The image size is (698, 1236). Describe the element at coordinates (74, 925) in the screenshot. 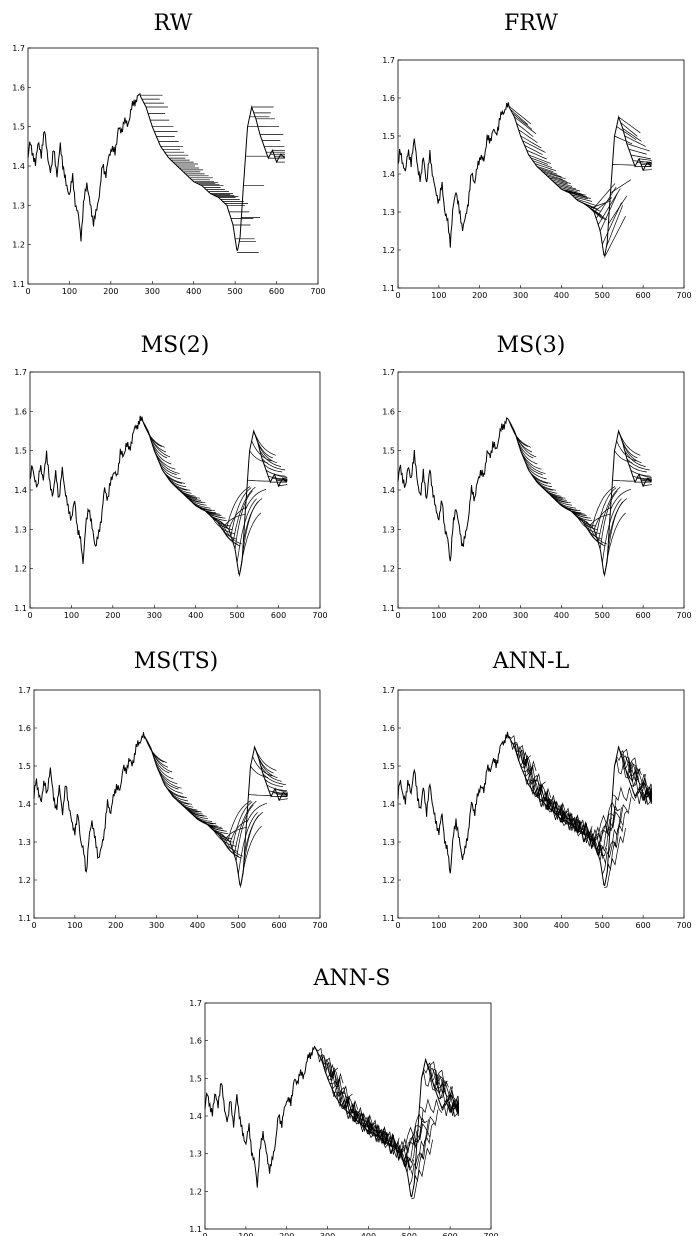

I see `x-tick-label: 100` at that location.